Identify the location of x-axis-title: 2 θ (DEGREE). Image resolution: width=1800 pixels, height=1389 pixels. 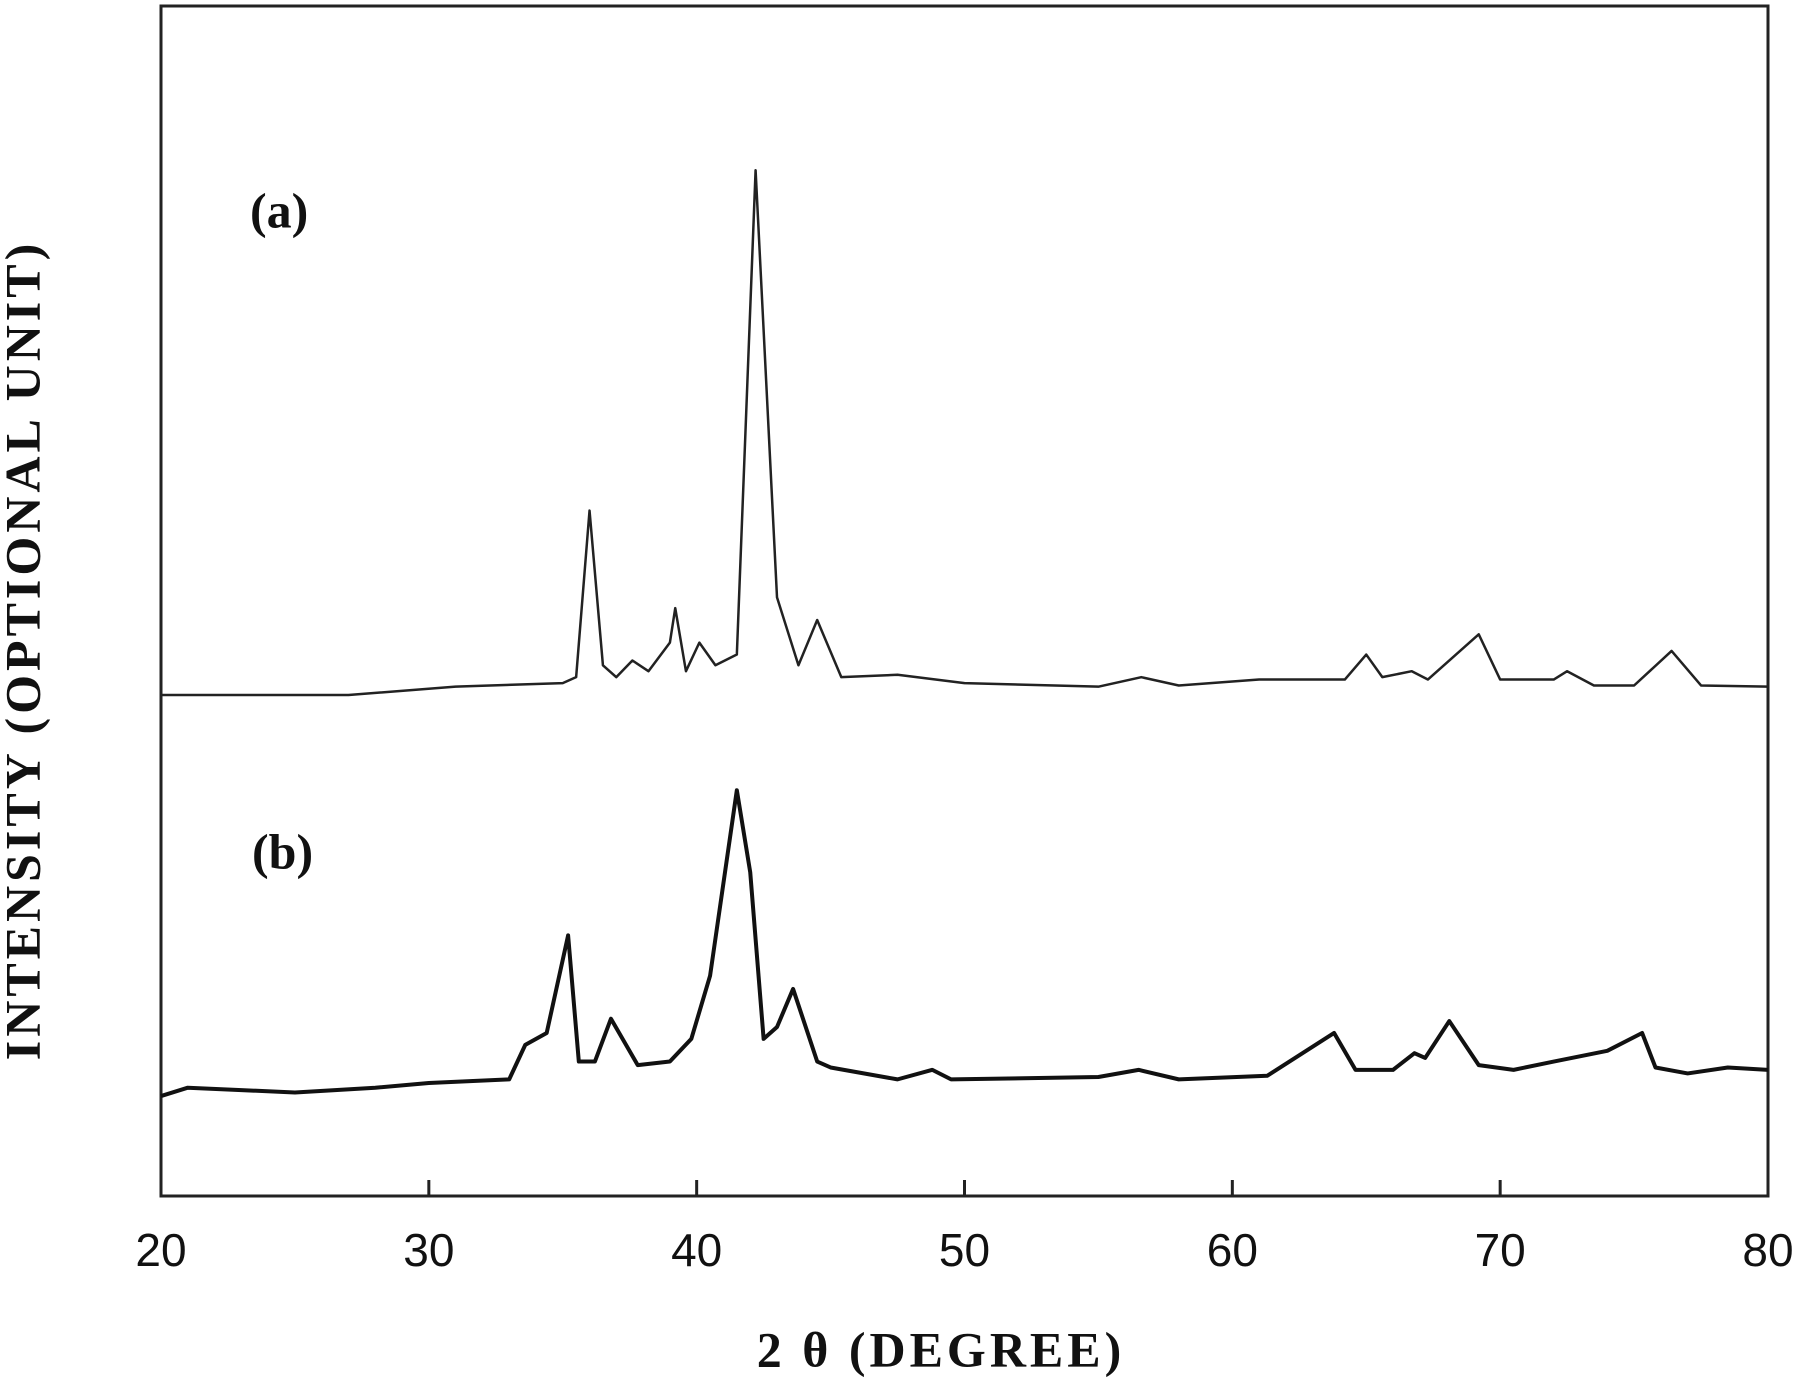
(941, 1349).